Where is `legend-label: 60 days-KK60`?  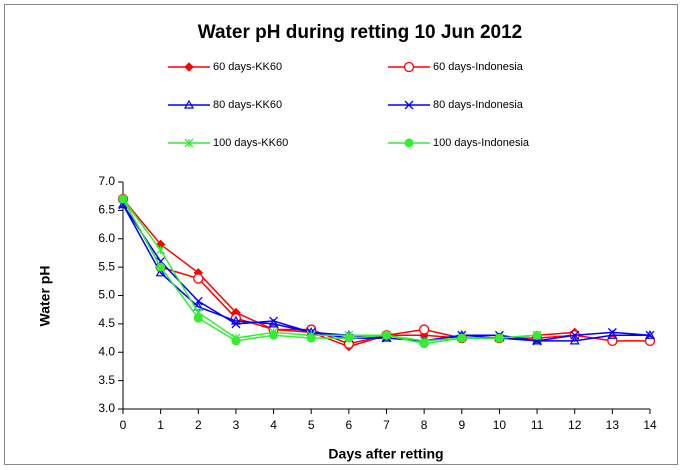
legend-label: 60 days-KK60 is located at coordinates (247, 67).